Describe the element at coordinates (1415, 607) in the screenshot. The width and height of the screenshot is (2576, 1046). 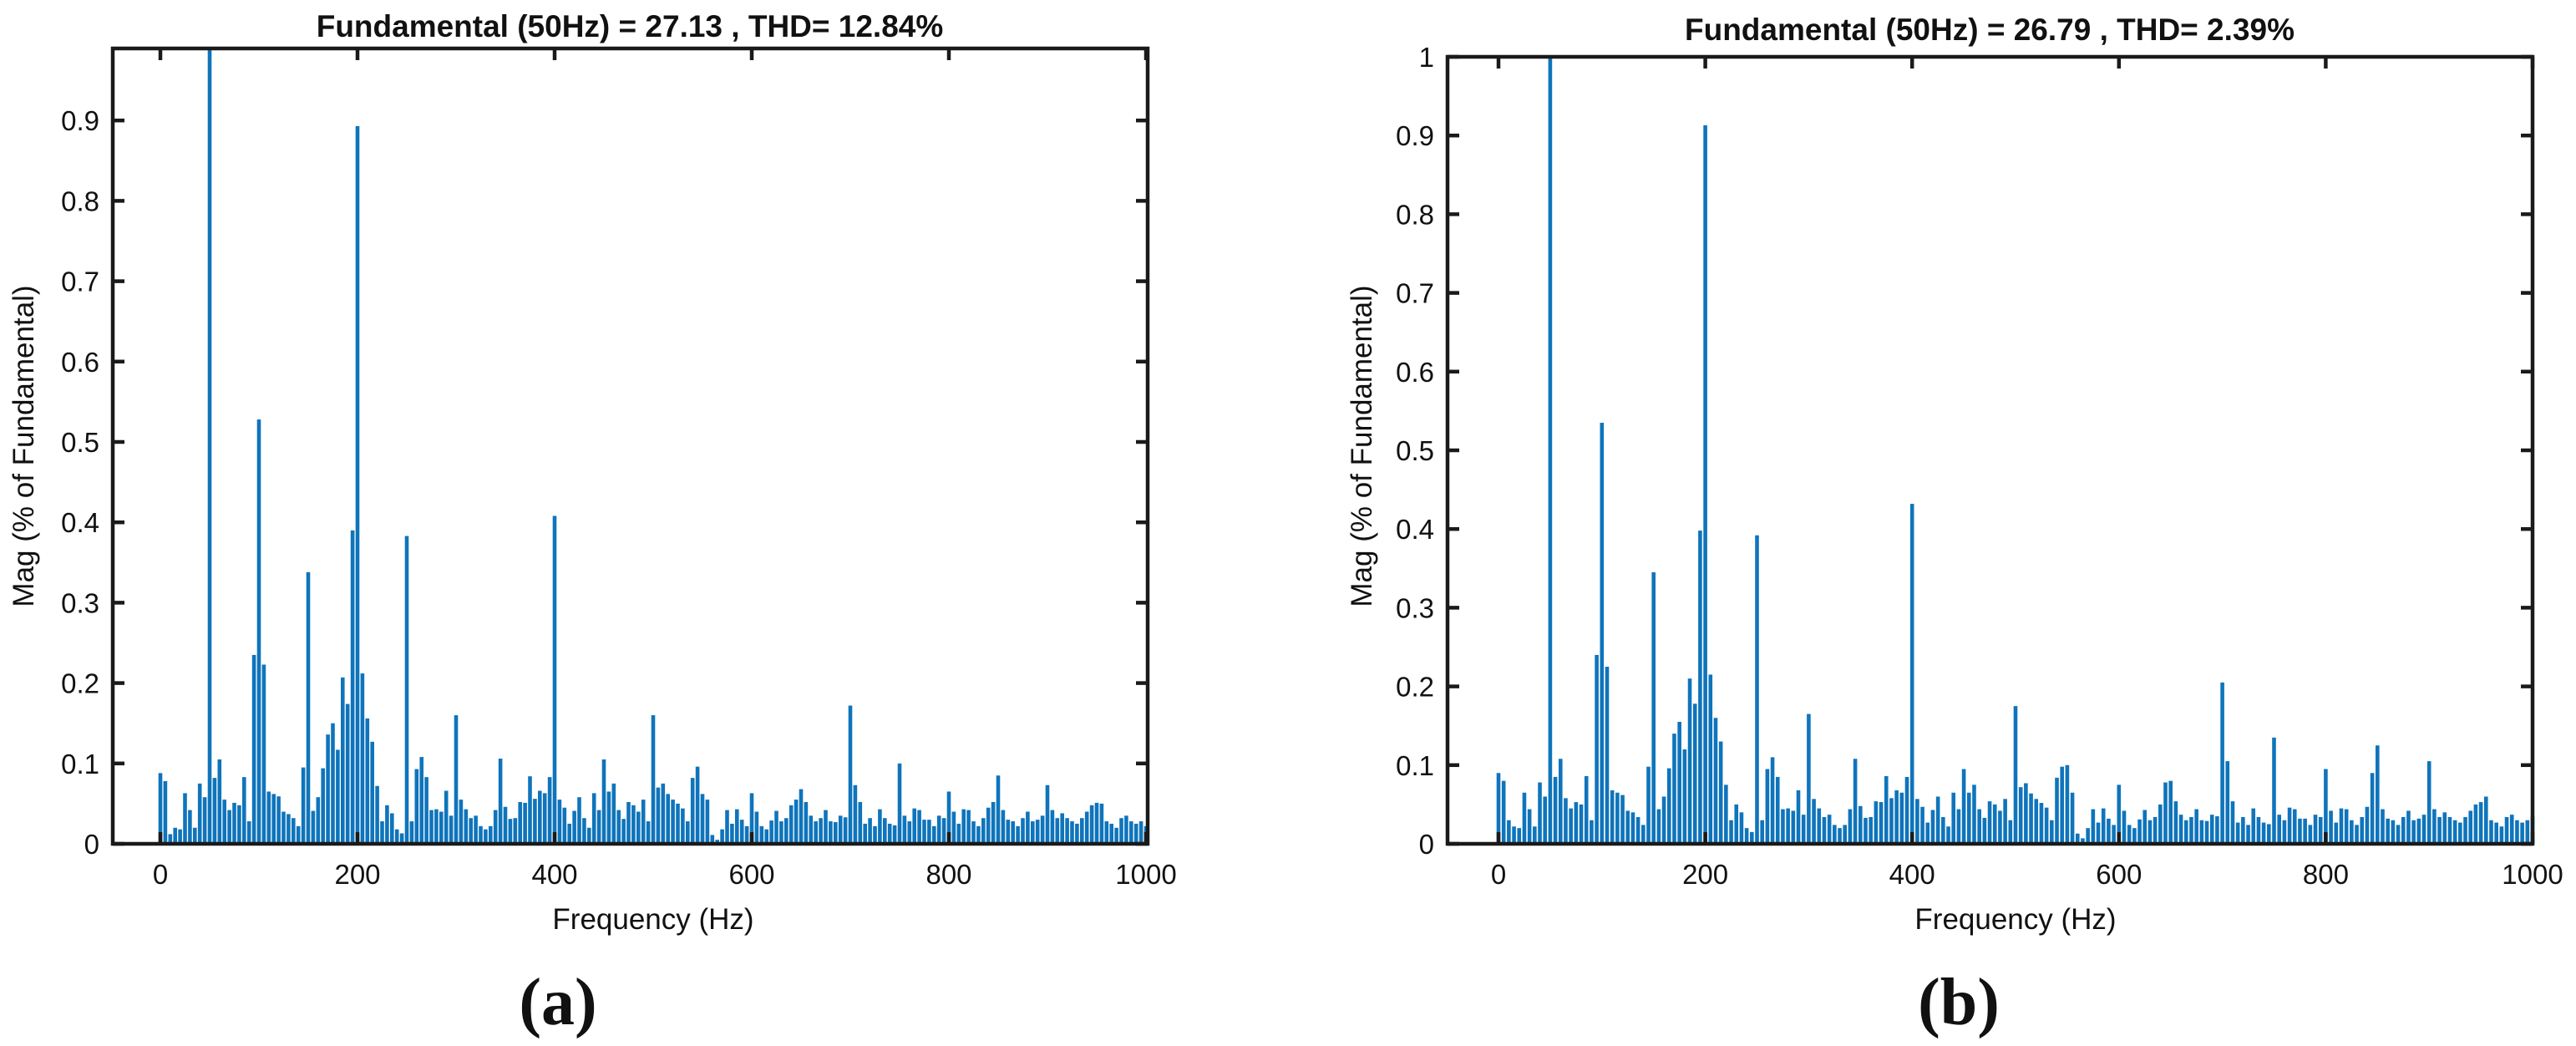
I see `y-tick-label: 0.3` at that location.